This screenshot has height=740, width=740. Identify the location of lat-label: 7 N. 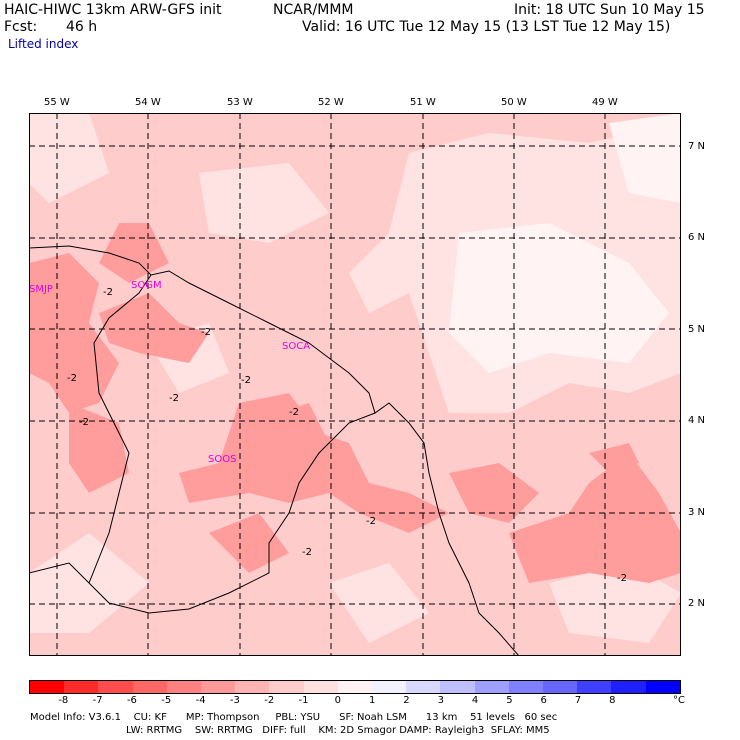
(697, 146).